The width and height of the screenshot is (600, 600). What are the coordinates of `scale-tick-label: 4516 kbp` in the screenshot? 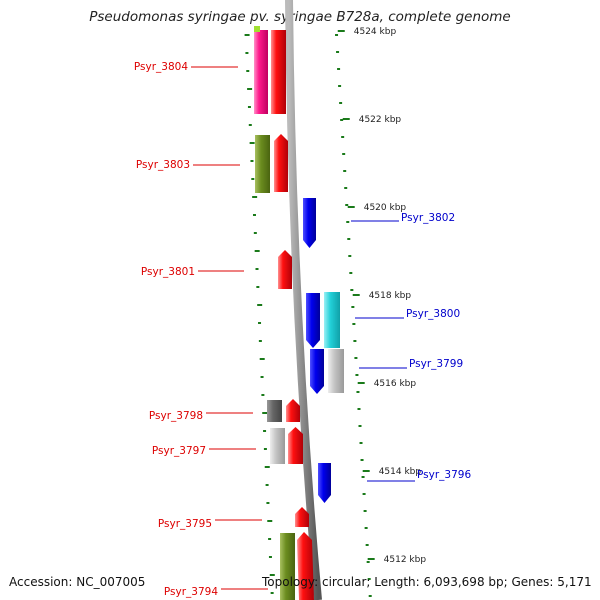 It's located at (395, 384).